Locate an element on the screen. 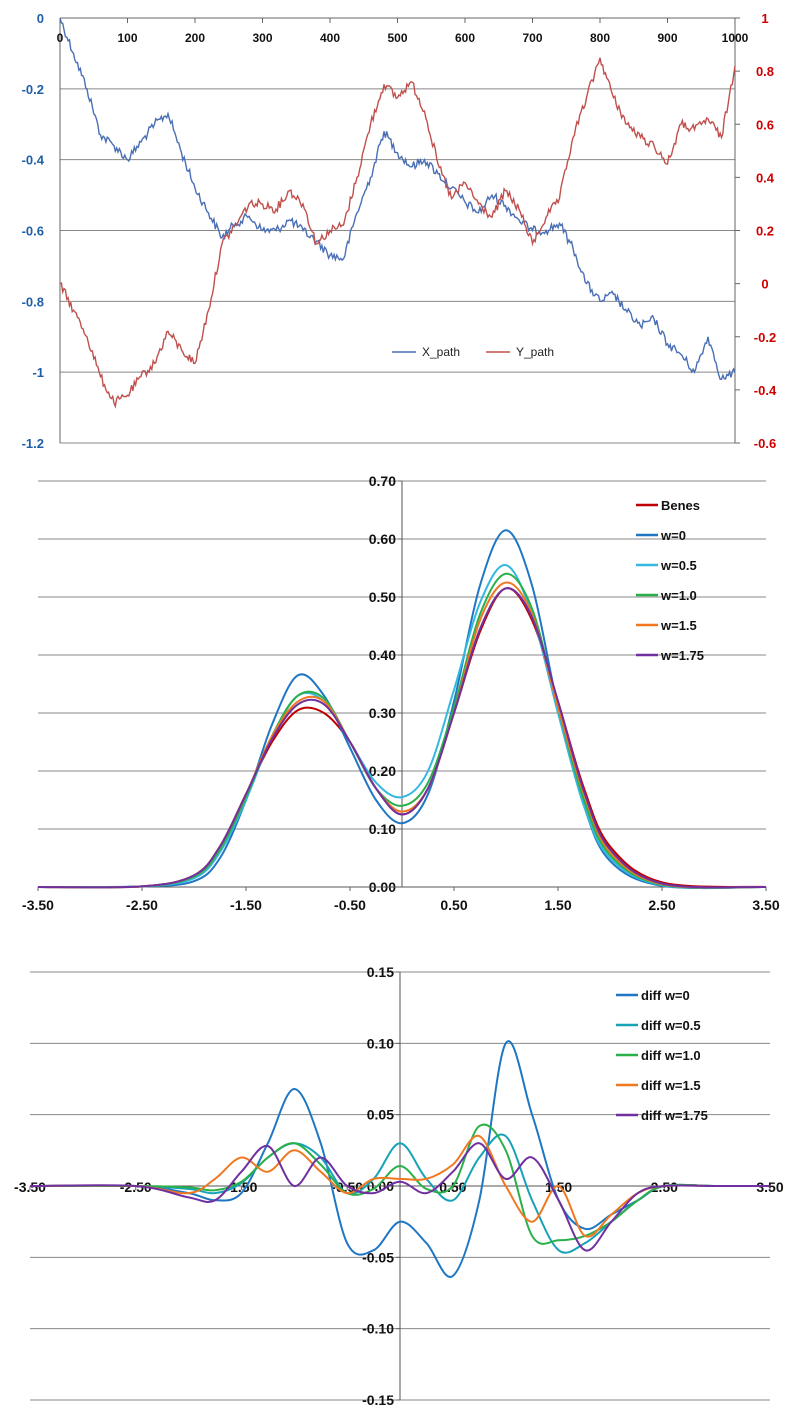 This screenshot has height=1422, width=788. legend-label: Y_path is located at coordinates (535, 352).